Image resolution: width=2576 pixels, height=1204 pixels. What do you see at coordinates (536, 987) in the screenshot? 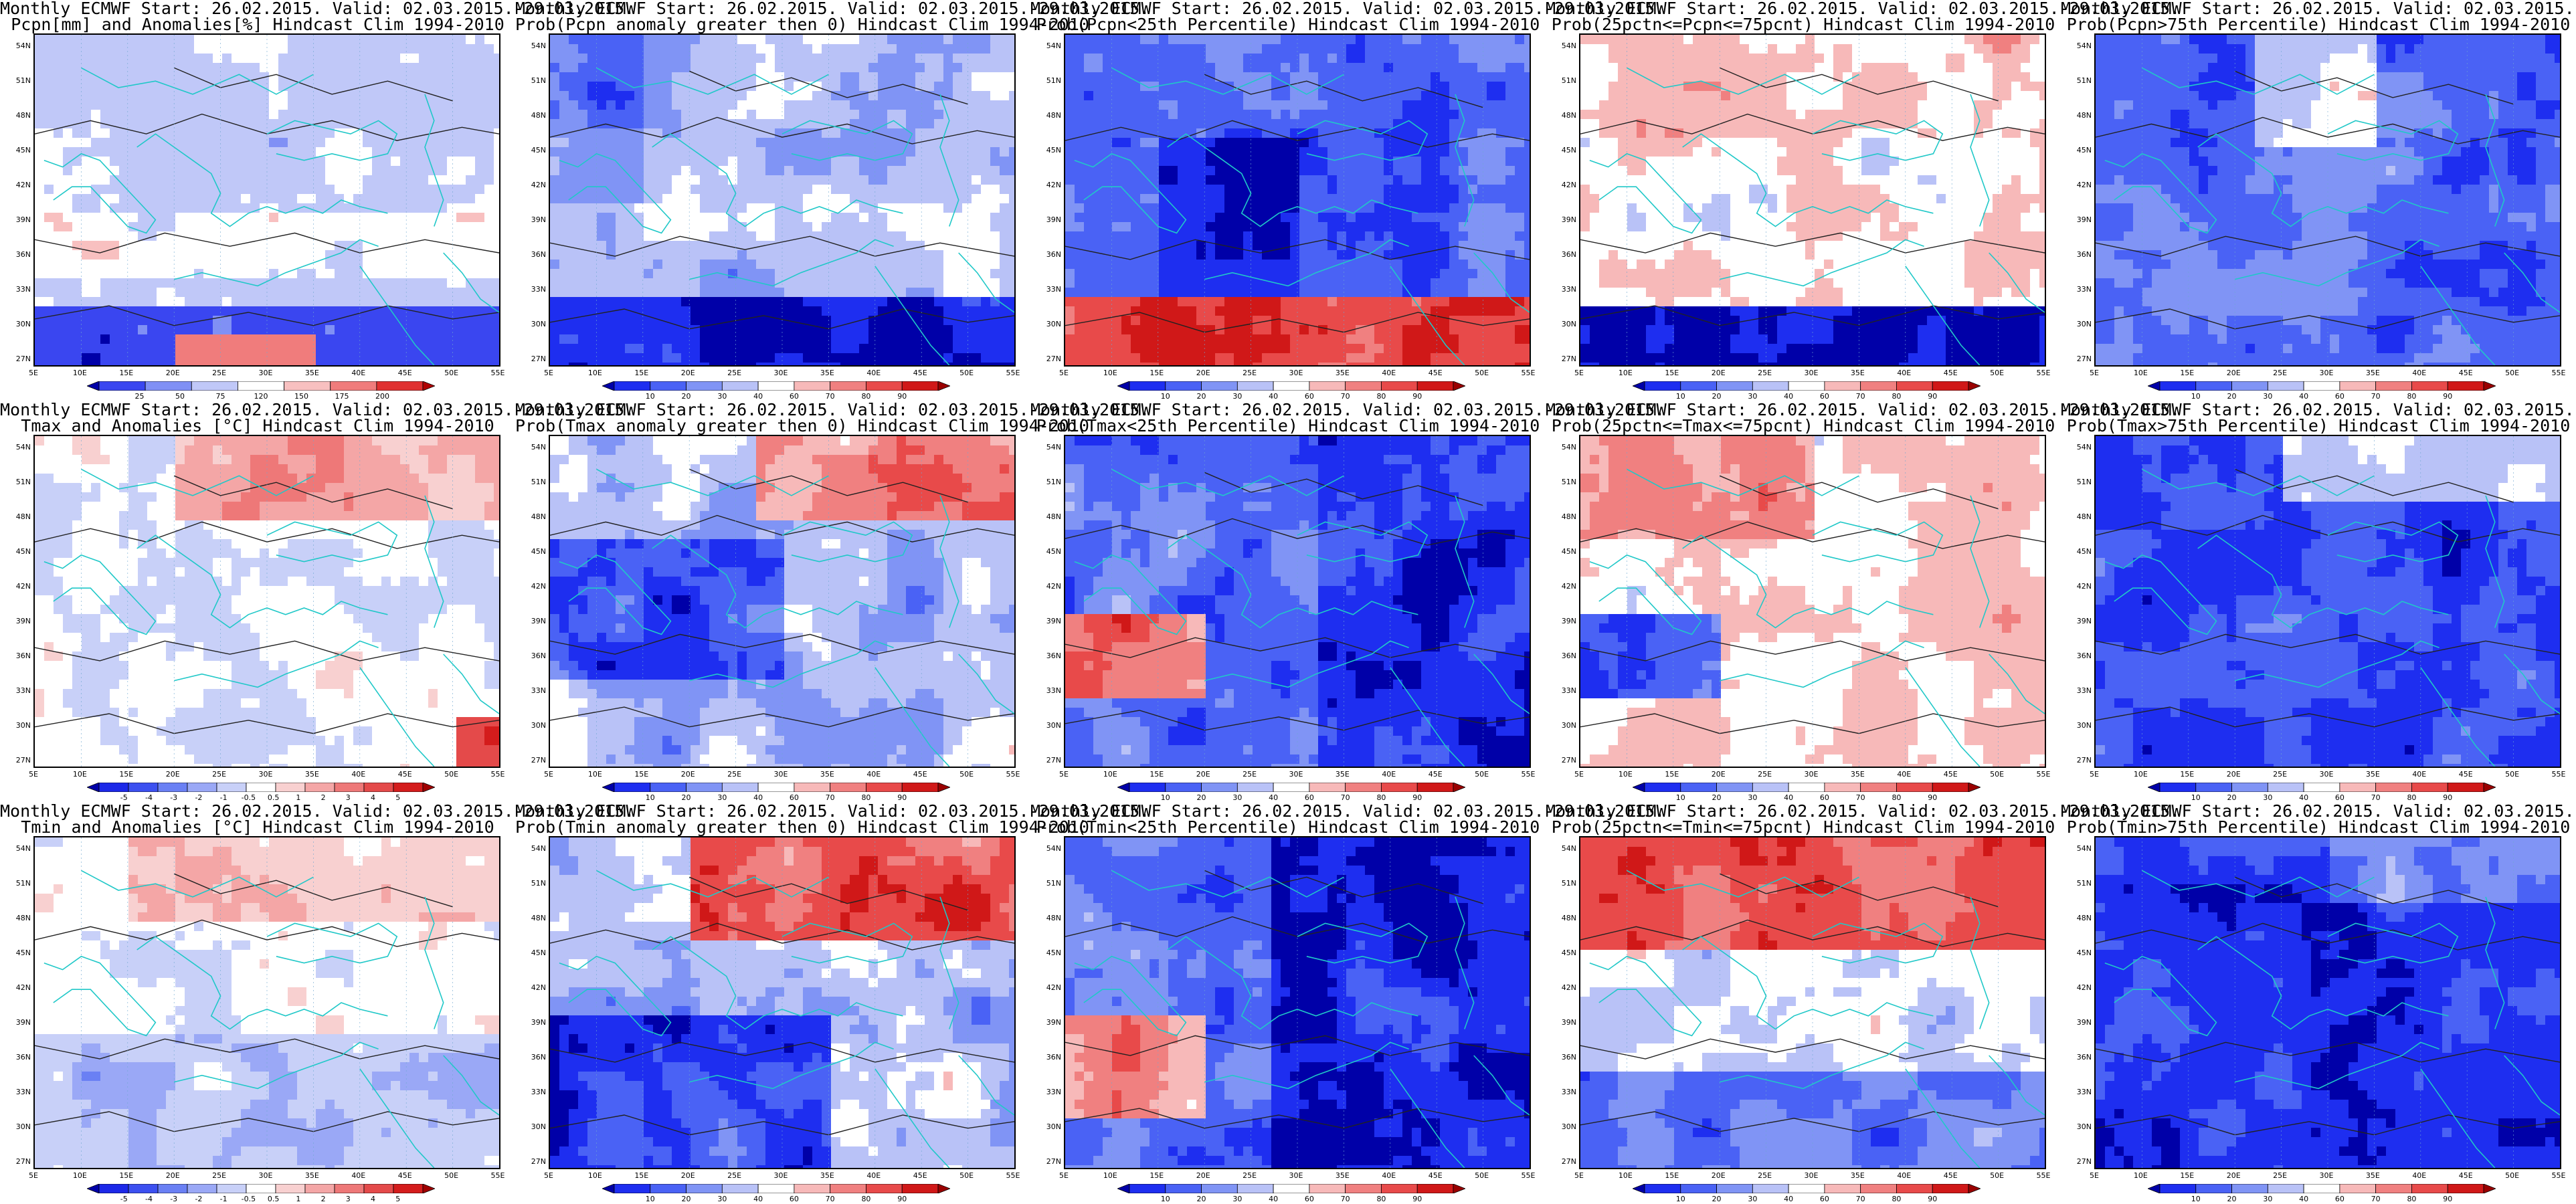
I see `lat-tick-label: 42N` at bounding box center [536, 987].